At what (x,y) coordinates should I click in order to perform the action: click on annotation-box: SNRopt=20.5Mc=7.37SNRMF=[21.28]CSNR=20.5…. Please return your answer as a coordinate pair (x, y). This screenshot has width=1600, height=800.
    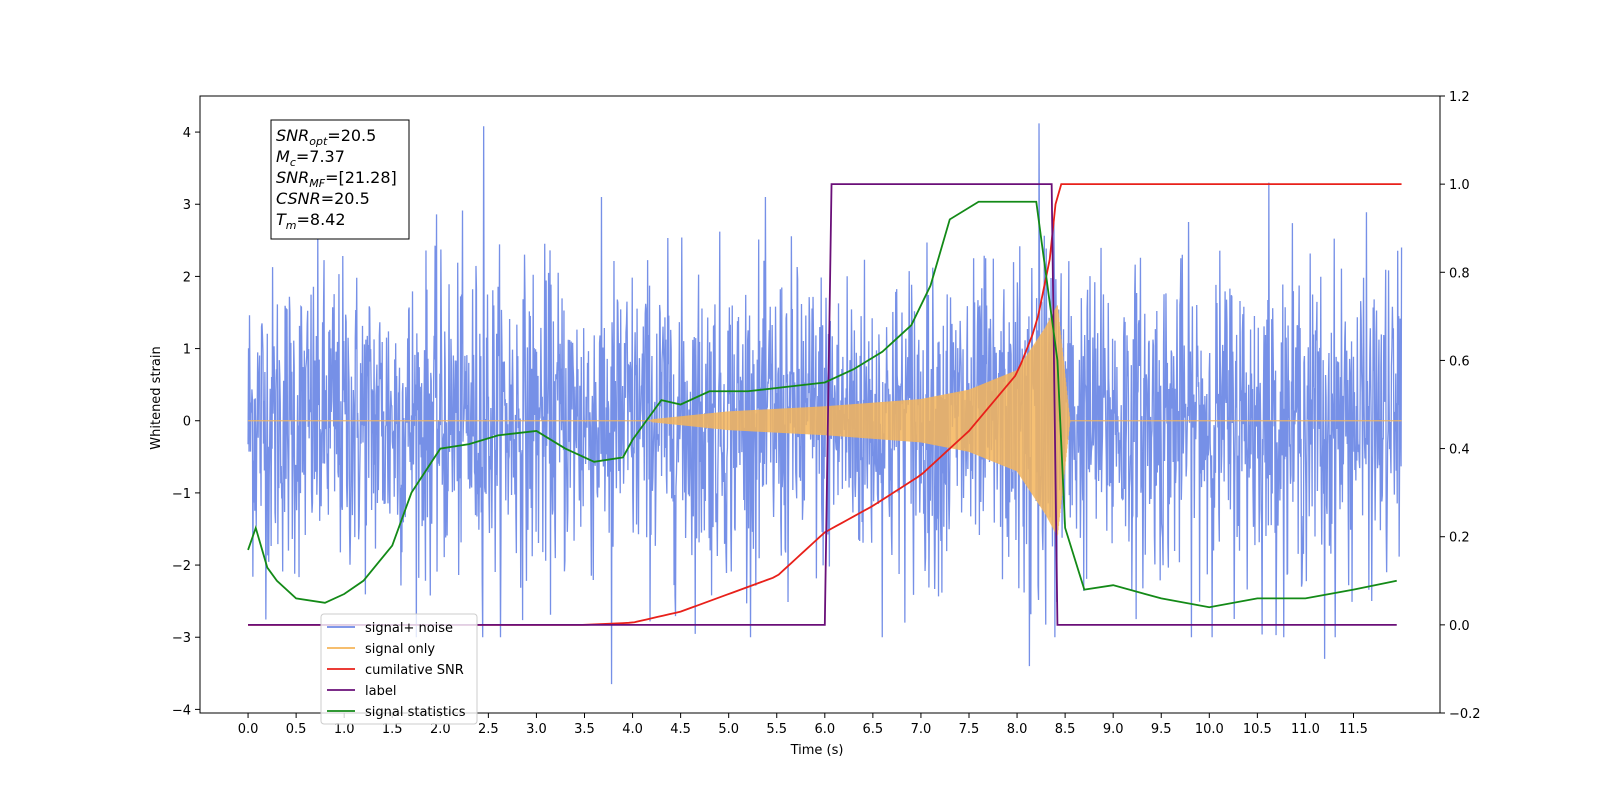
    Looking at the image, I should click on (340, 179).